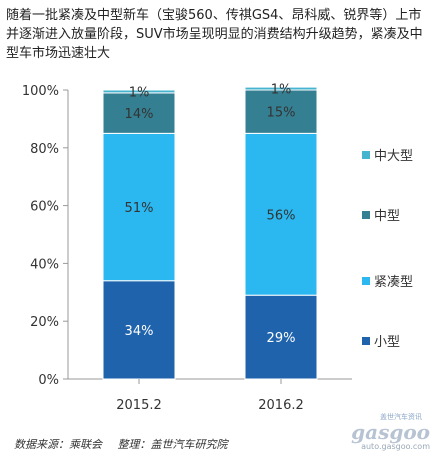  I want to click on bar-data-label: 51%, so click(139, 208).